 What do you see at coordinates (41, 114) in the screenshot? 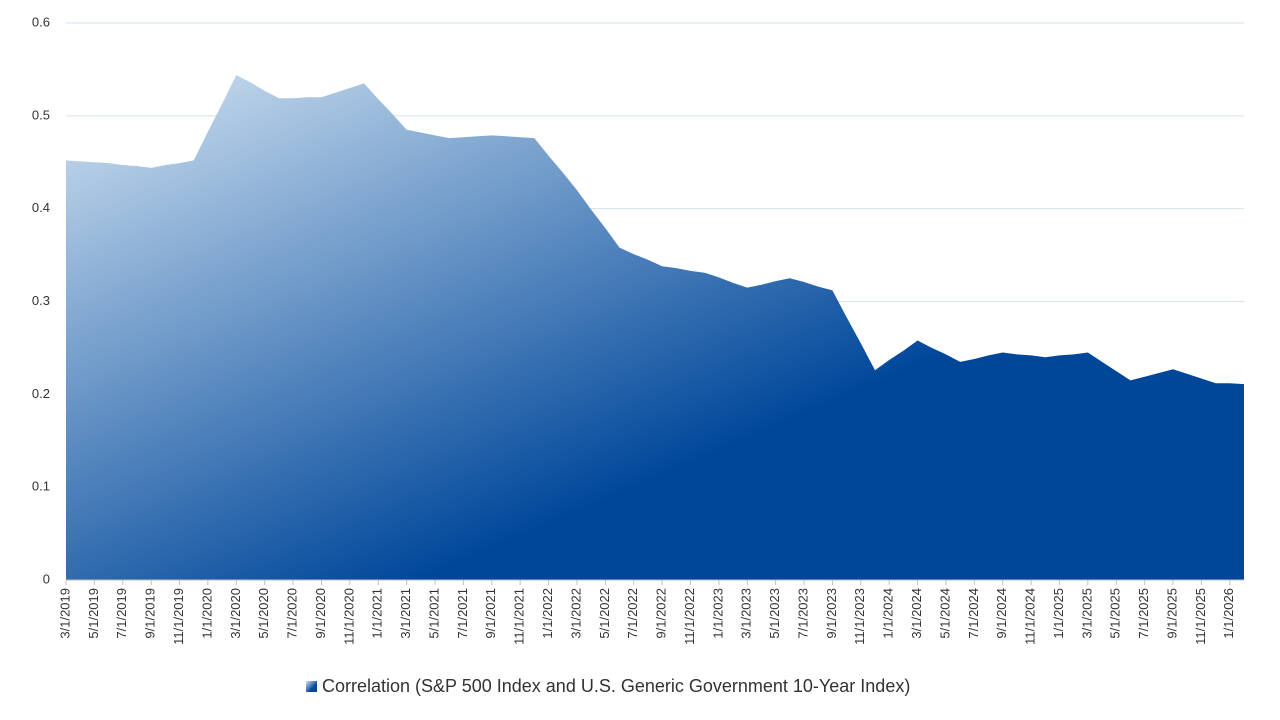
I see `y-tick-label: 0.5` at bounding box center [41, 114].